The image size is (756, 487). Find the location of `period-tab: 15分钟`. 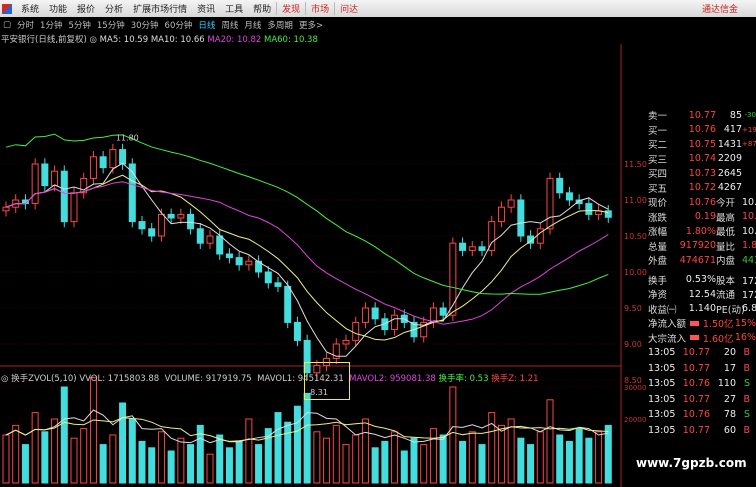

period-tab: 15分钟 is located at coordinates (110, 25).